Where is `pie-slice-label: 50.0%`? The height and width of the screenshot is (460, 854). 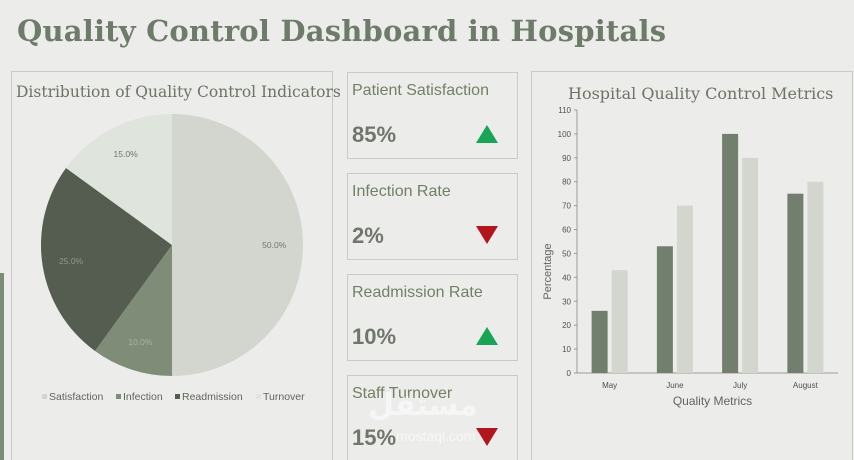
pie-slice-label: 50.0% is located at coordinates (274, 245).